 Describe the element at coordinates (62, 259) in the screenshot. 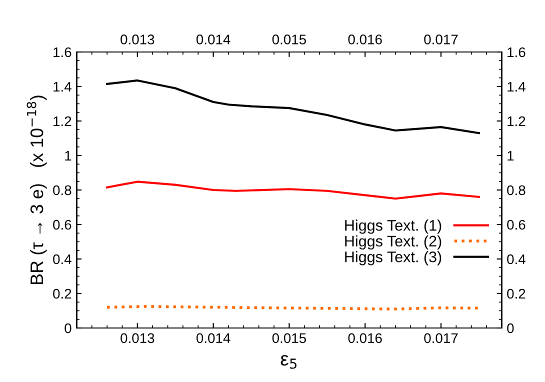

I see `y-tick-label: 0.4` at that location.